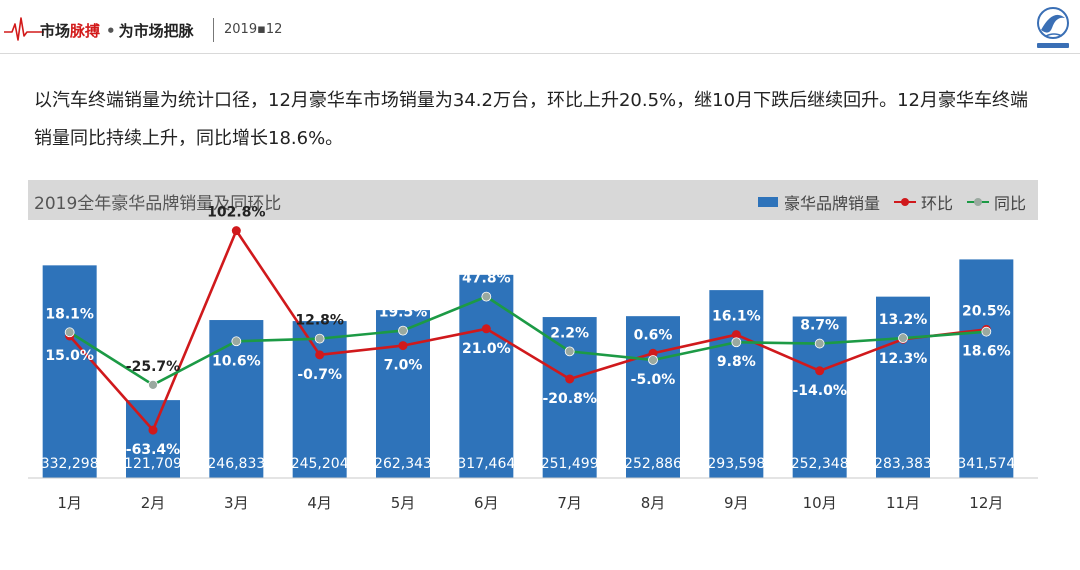 Image resolution: width=1080 pixels, height=570 pixels. What do you see at coordinates (653, 380) in the screenshot?
I see `yoy-label-8: -5.0%` at bounding box center [653, 380].